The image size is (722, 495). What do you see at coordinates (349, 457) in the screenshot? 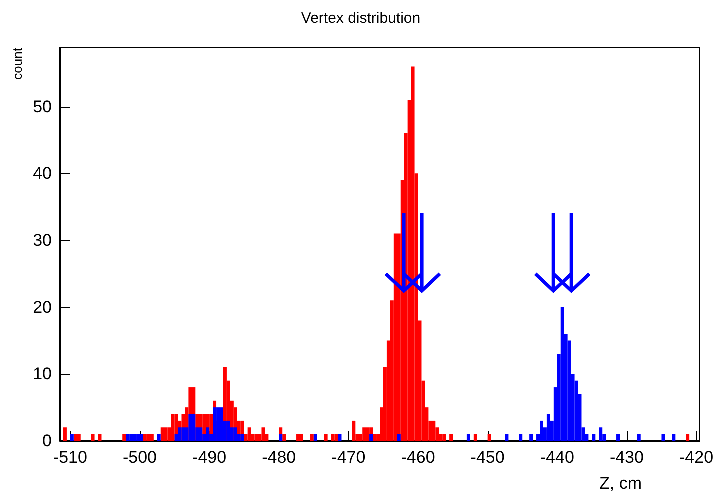
I see `x-tick-label: -470` at bounding box center [349, 457].